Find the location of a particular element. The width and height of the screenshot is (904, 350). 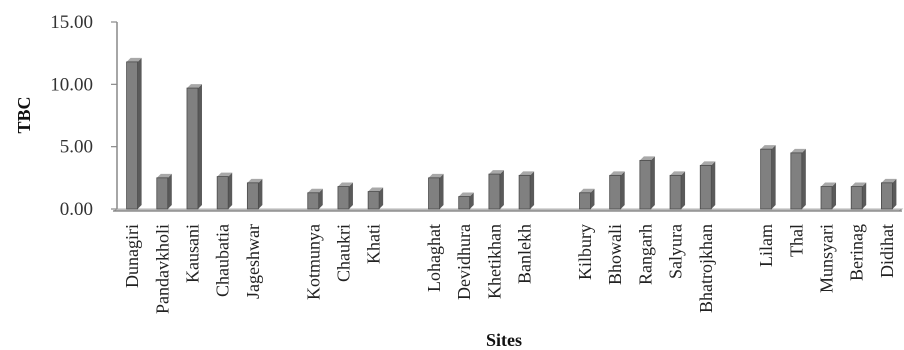

y-axis-title: TBC is located at coordinates (24, 114).